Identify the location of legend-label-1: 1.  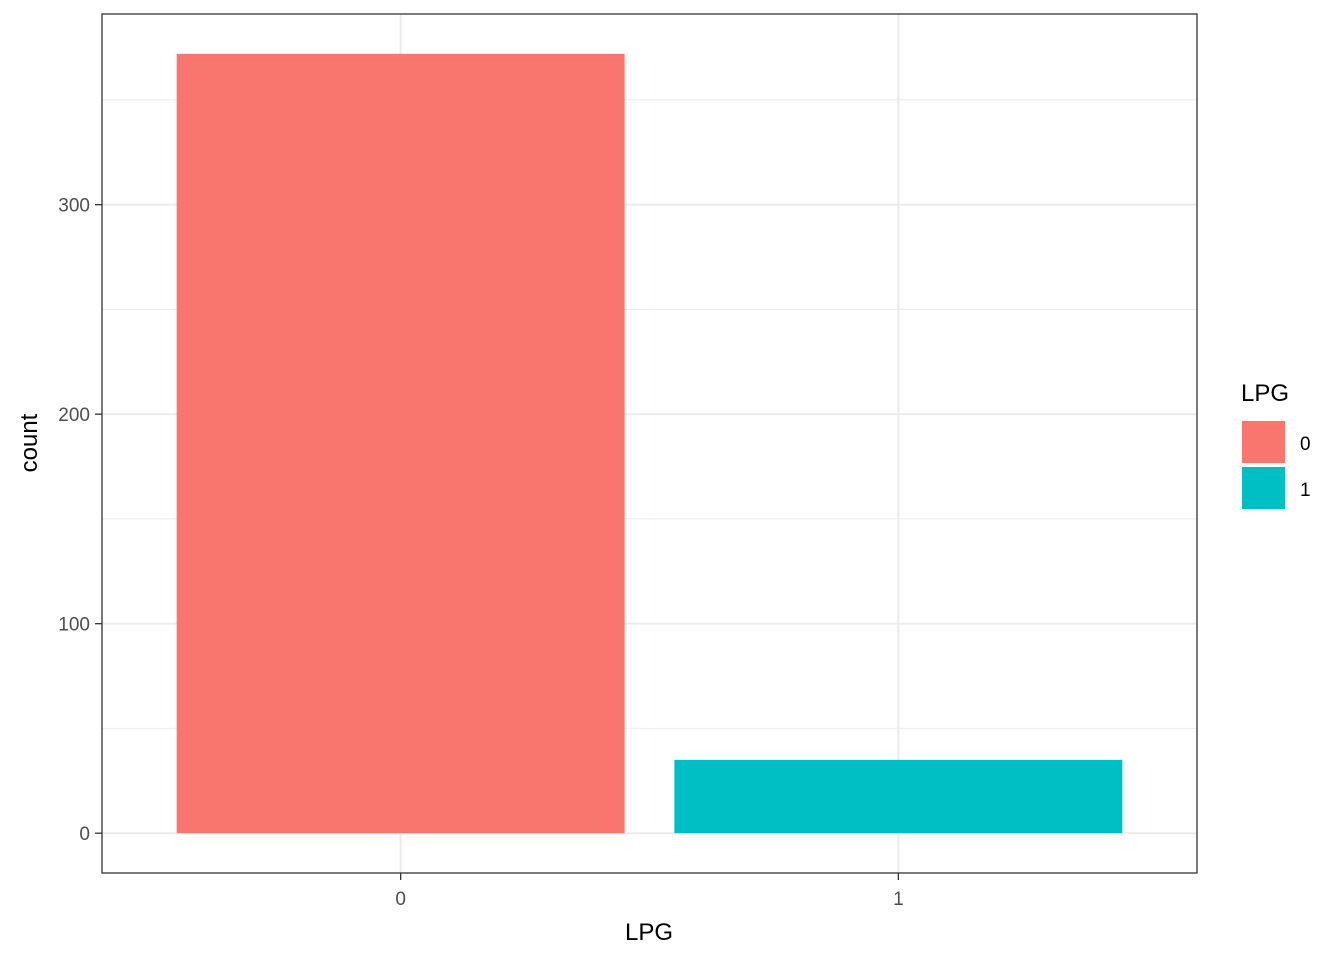
(1305, 490).